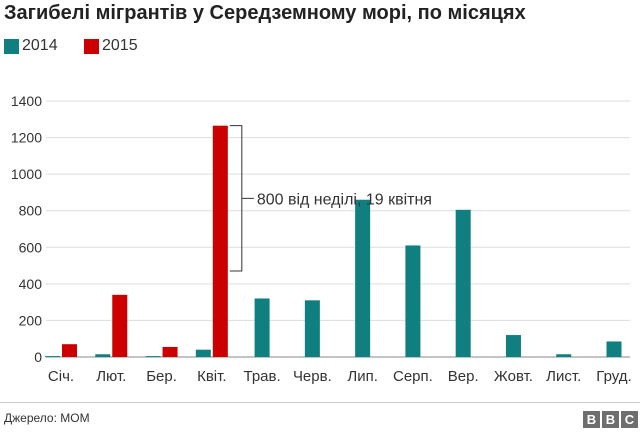 The height and width of the screenshot is (432, 640). I want to click on y-tick-label: 0, so click(38, 357).